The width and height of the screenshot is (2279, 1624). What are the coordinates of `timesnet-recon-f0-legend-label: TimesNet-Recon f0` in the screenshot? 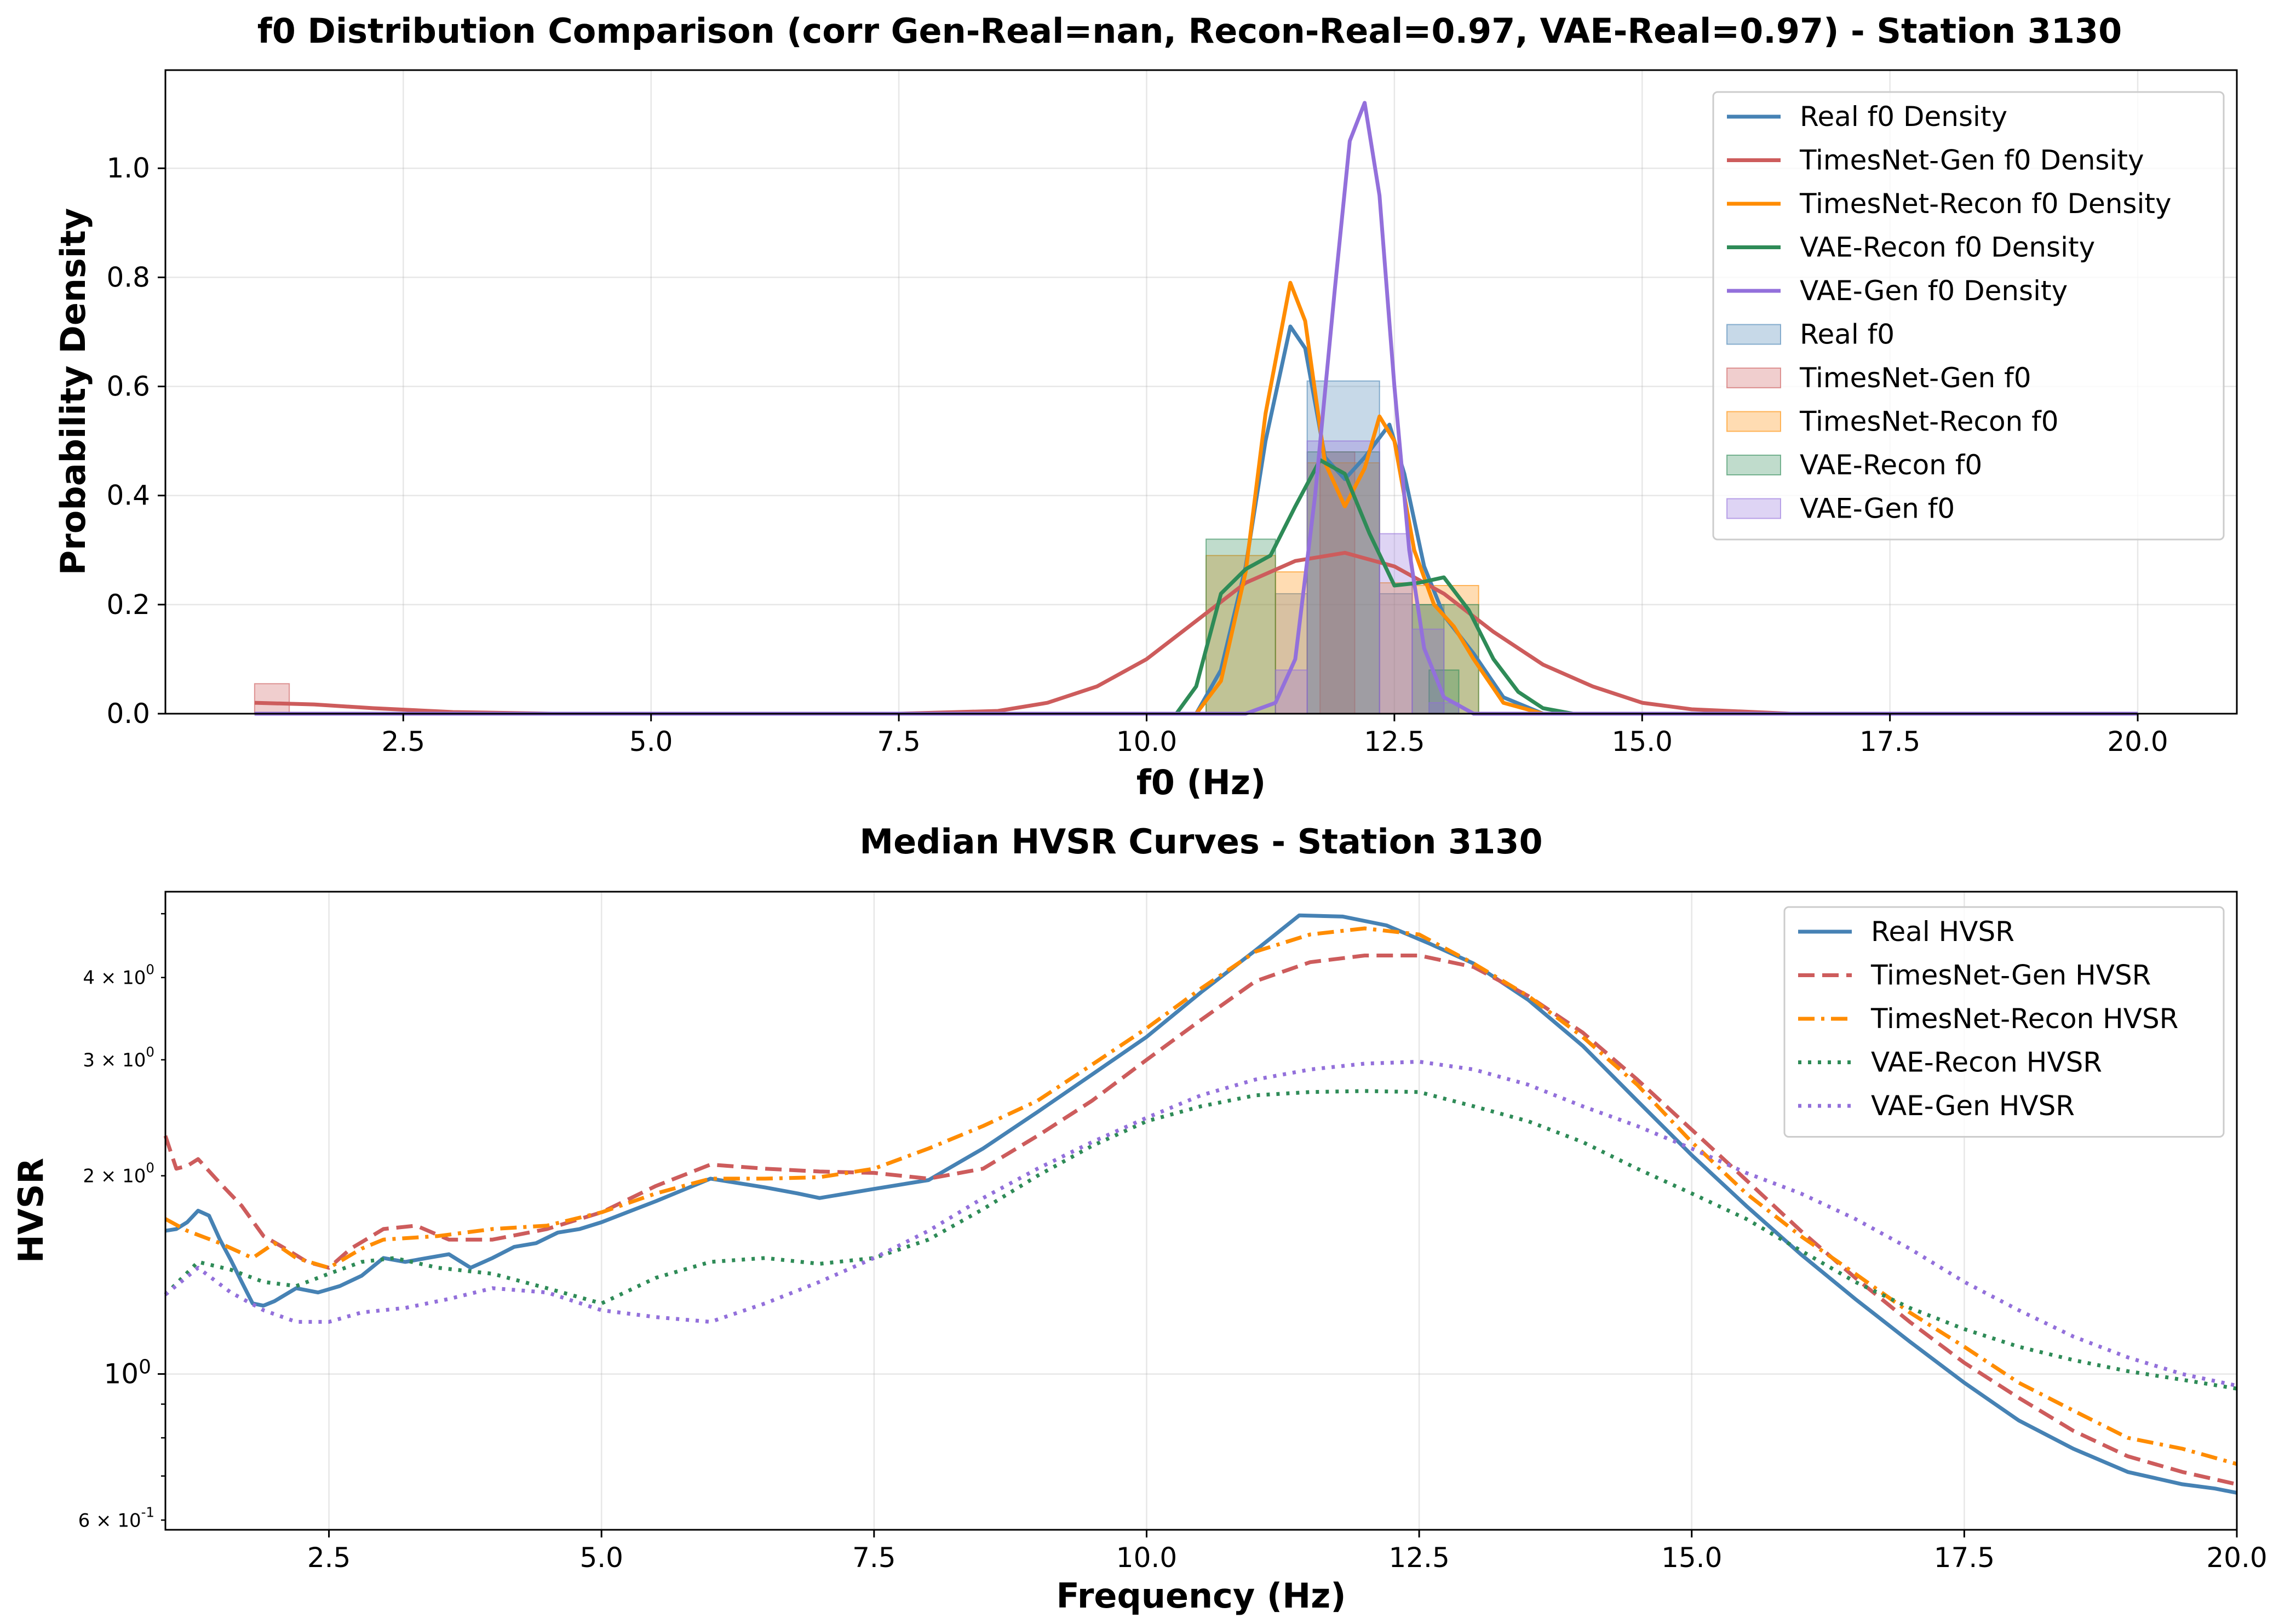 It's located at (1929, 422).